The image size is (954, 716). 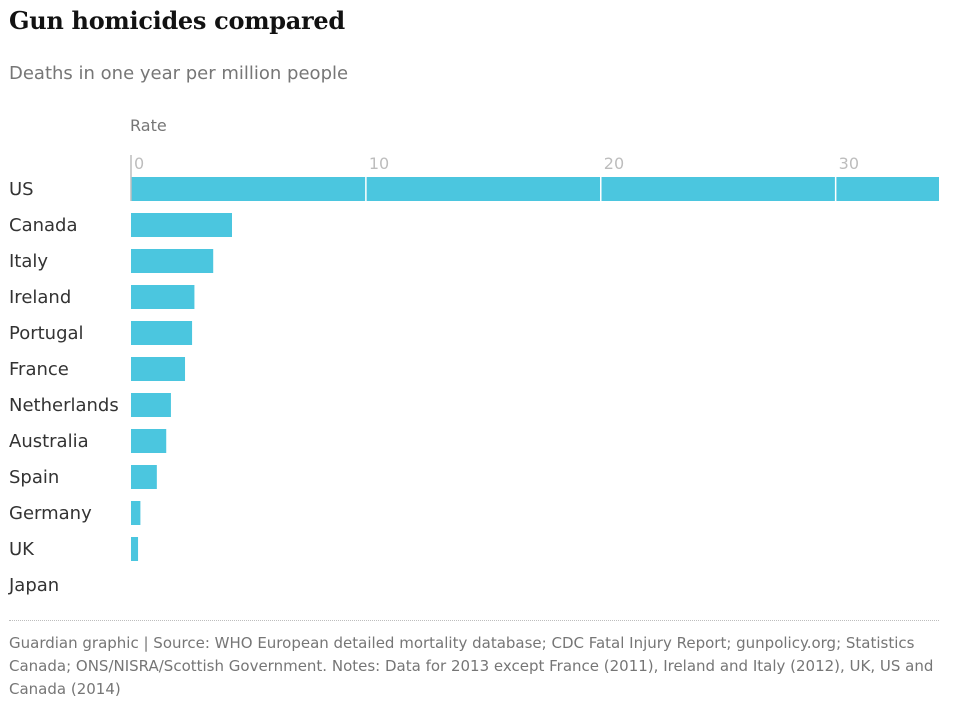 What do you see at coordinates (144, 477) in the screenshot?
I see `bar-spain` at bounding box center [144, 477].